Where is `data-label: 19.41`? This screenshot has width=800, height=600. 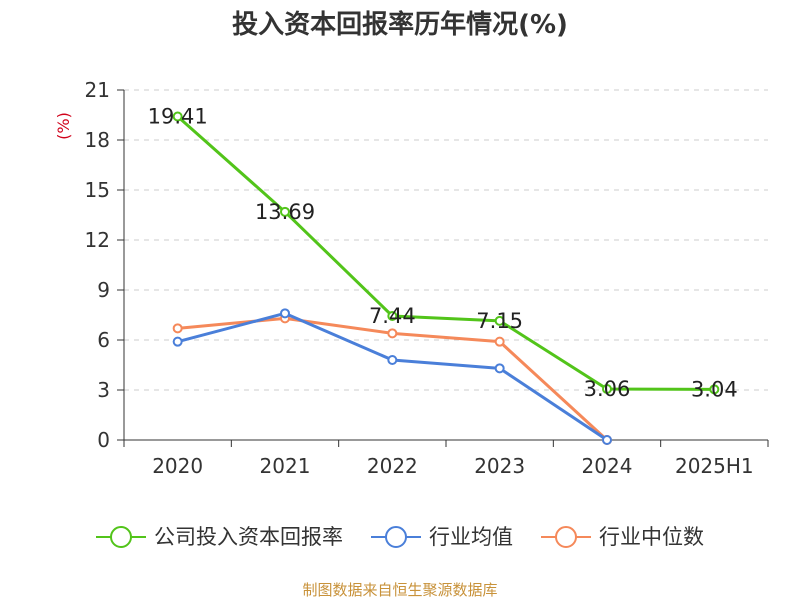 data-label: 19.41 is located at coordinates (178, 117).